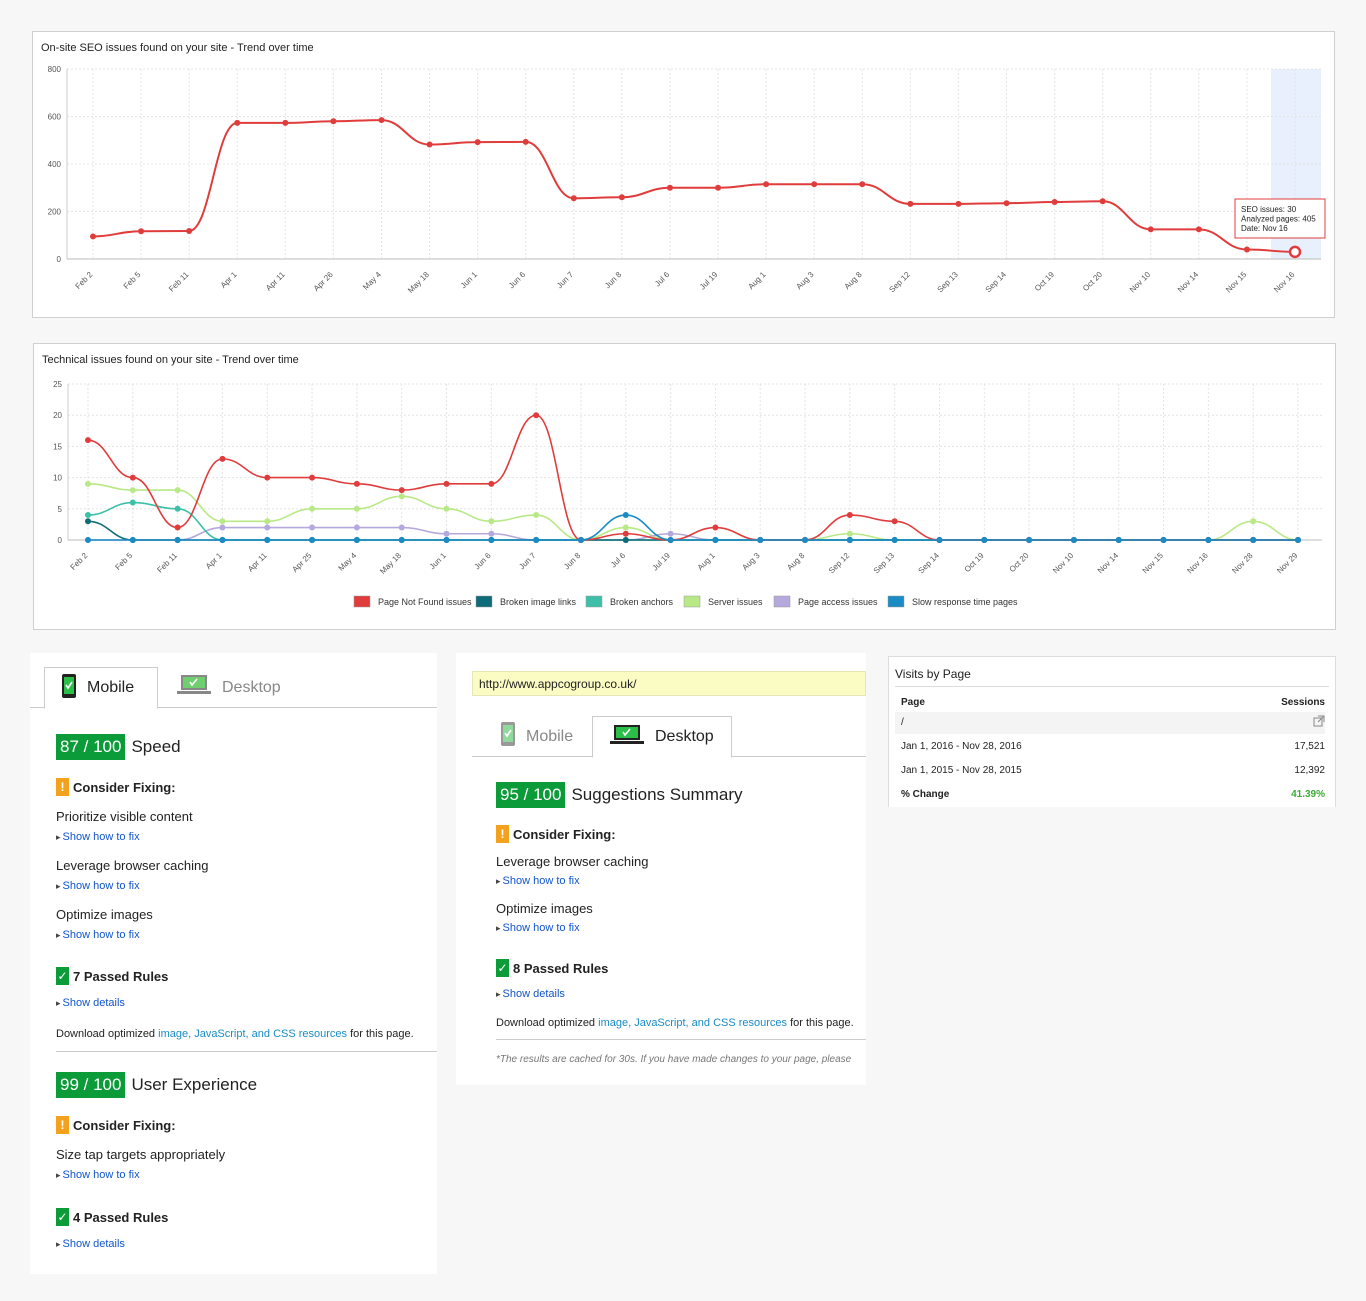  What do you see at coordinates (55, 212) in the screenshot?
I see `y-tick-label: 200` at bounding box center [55, 212].